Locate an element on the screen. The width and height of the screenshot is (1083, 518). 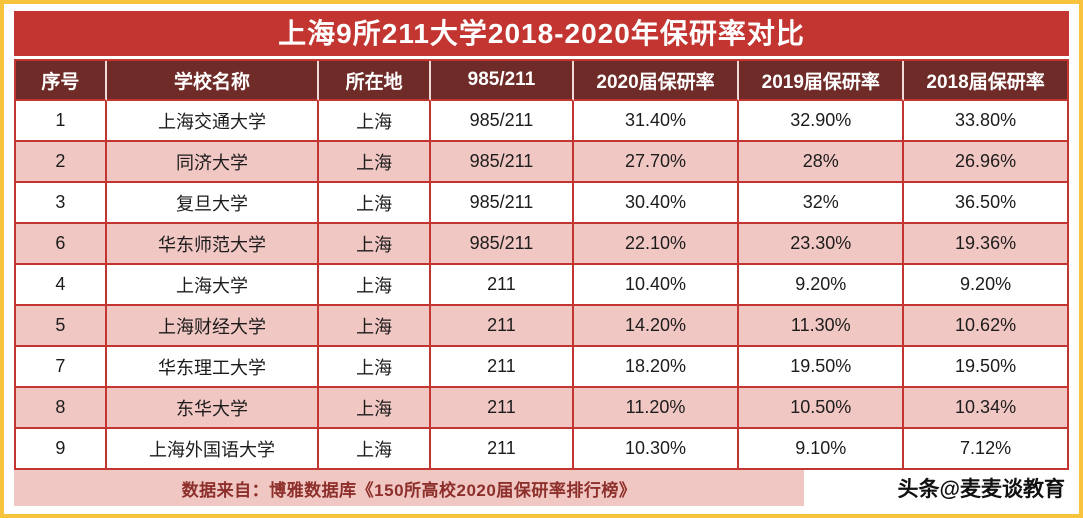
table-row: 7 华东理工大学 上海 211 18.20% 19.50% 19.50% is located at coordinates (541, 367).